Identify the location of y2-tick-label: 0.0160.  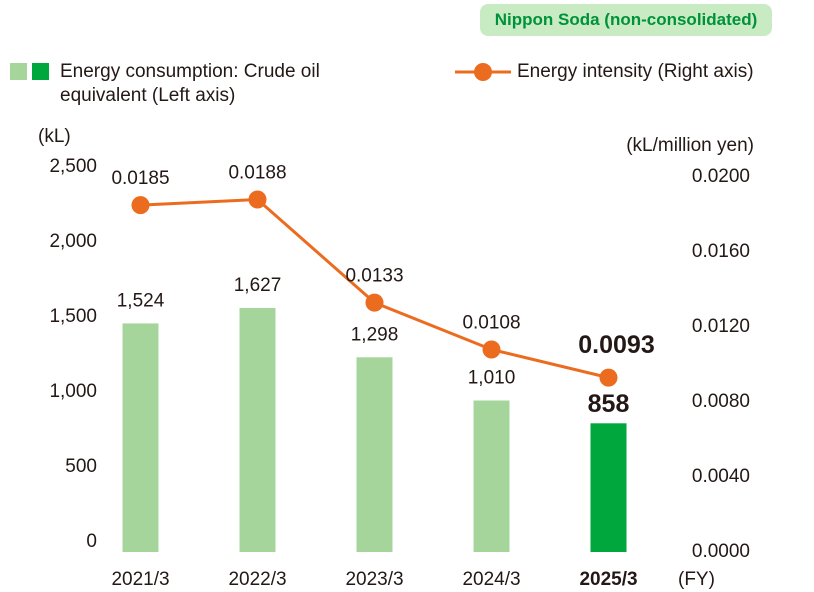
(721, 251).